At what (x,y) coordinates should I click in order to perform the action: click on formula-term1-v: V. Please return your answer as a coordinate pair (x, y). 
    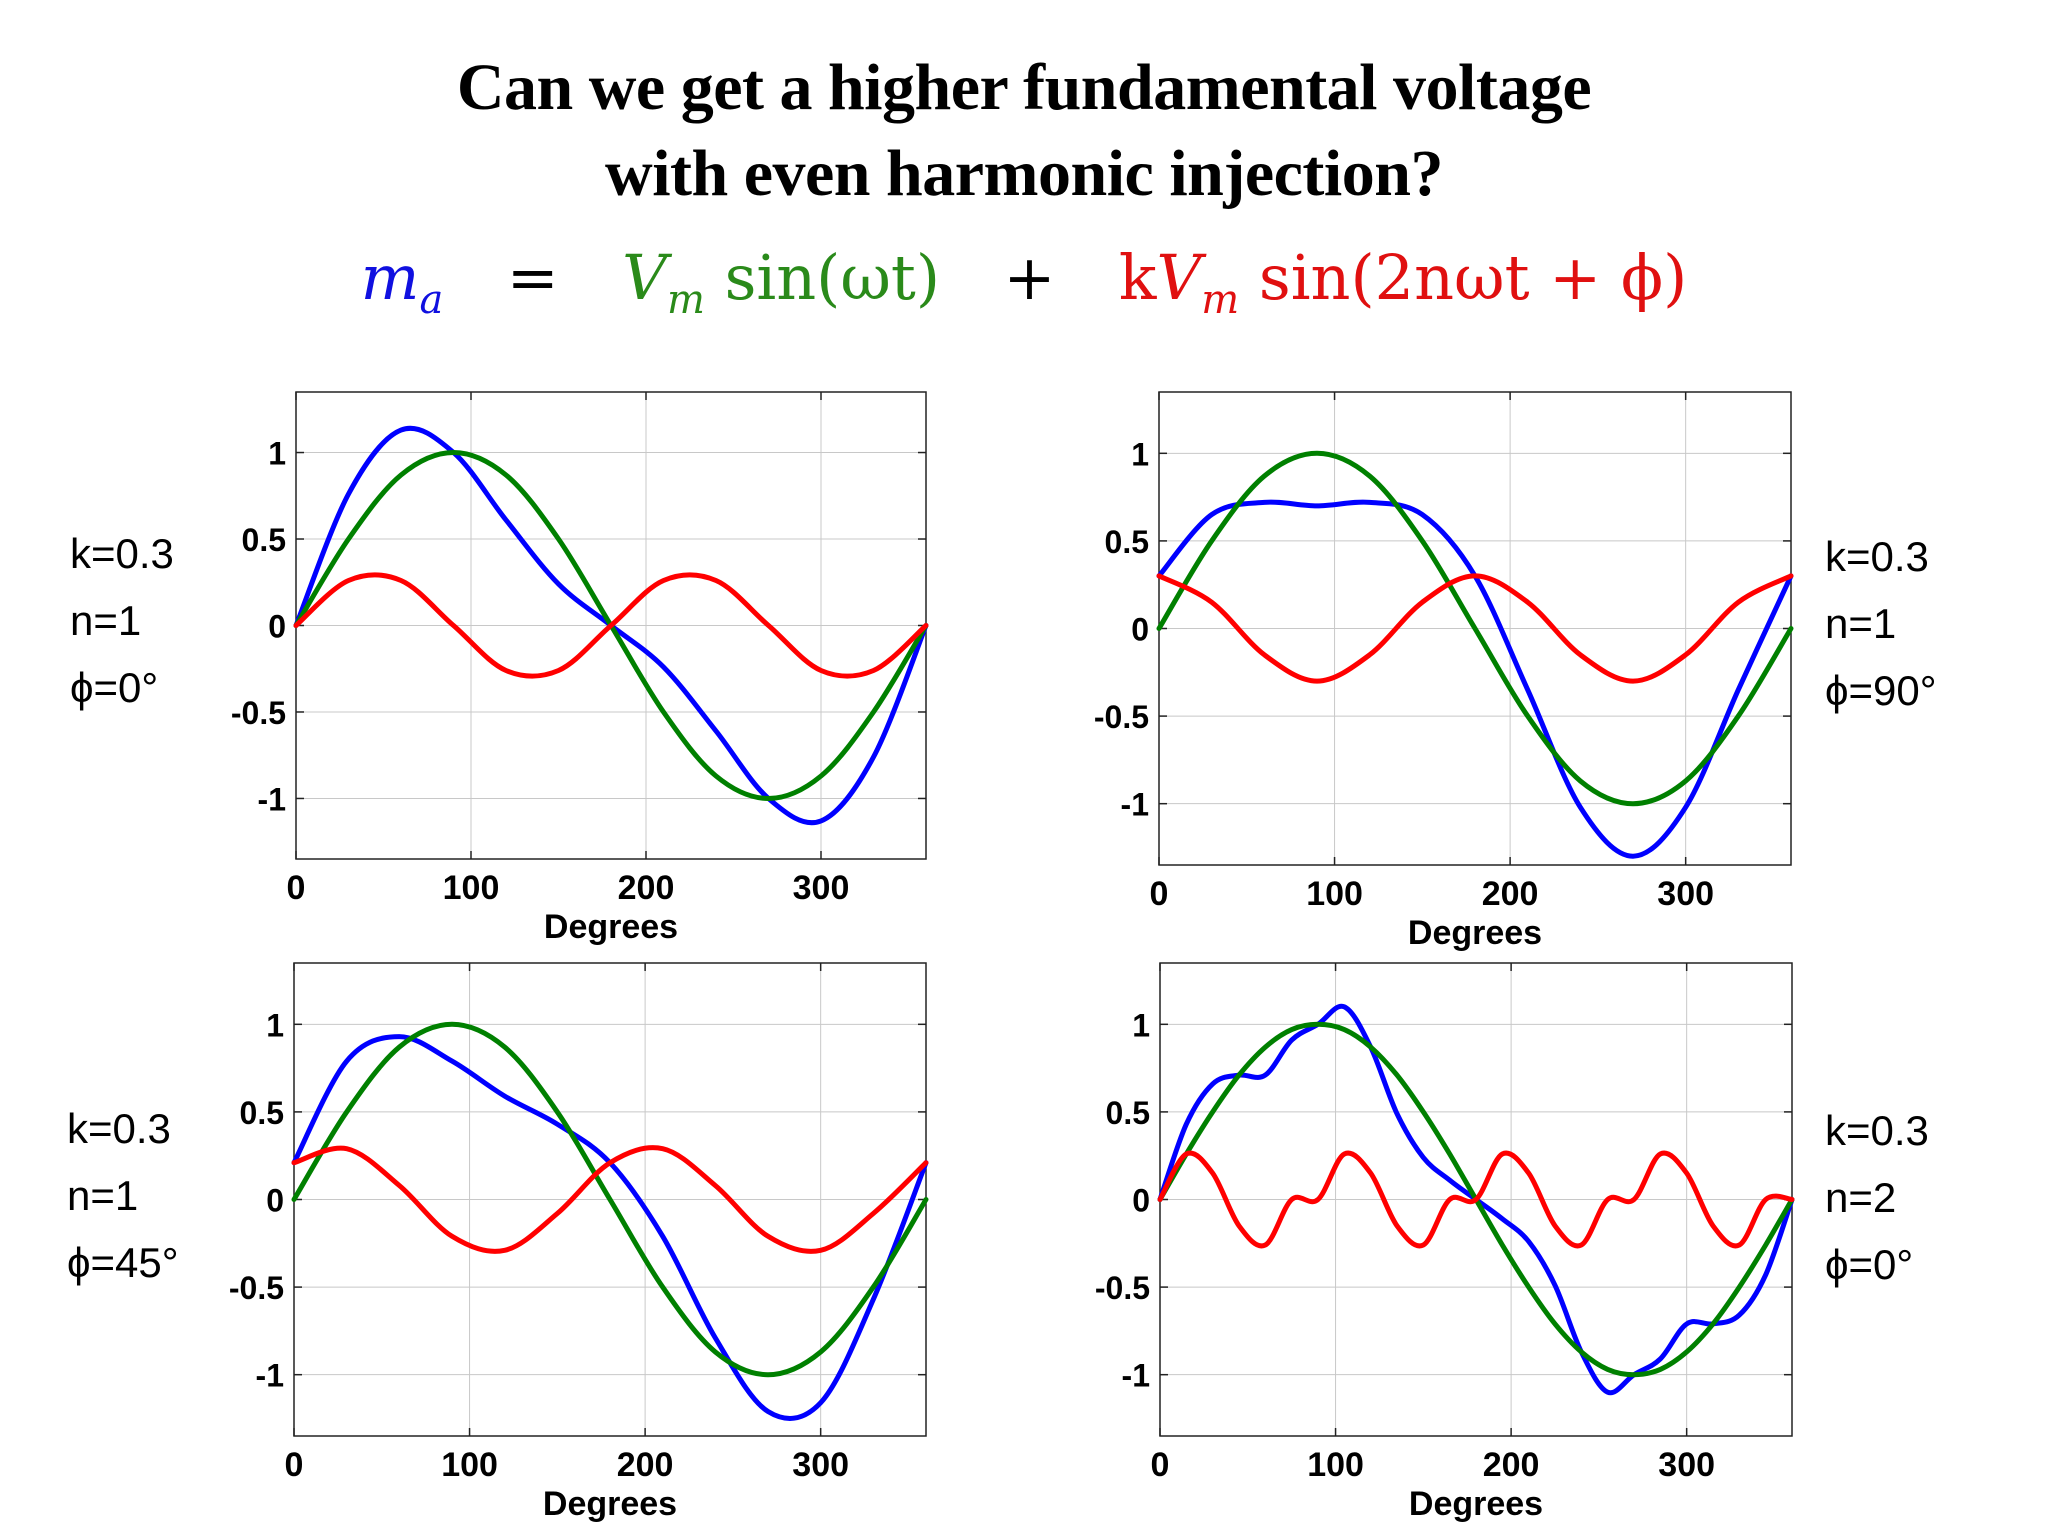
    Looking at the image, I should click on (644, 277).